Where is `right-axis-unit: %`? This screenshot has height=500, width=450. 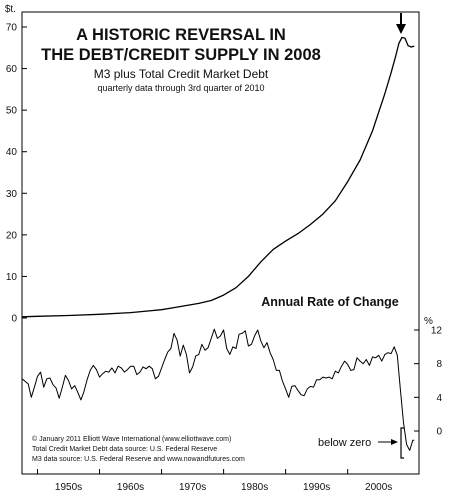
right-axis-unit: % is located at coordinates (428, 321).